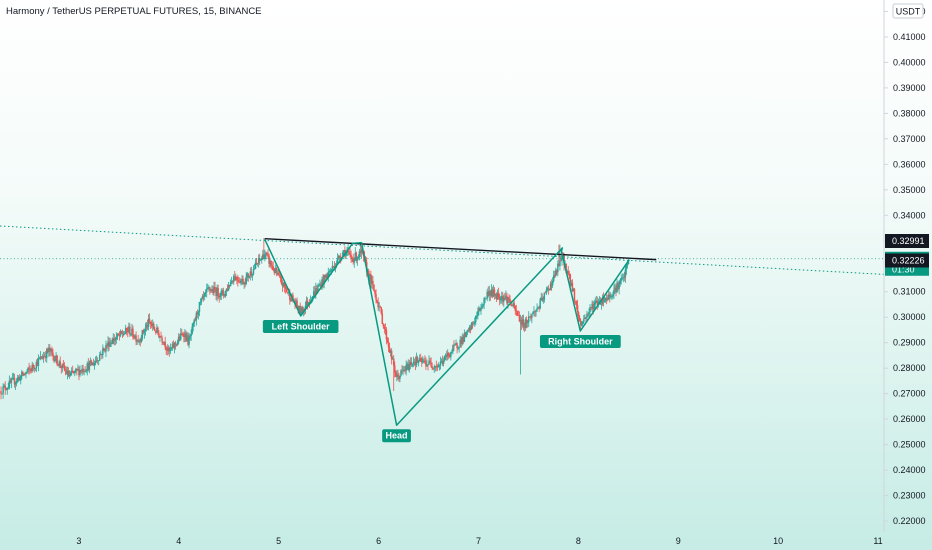 This screenshot has height=550, width=932. What do you see at coordinates (909, 419) in the screenshot?
I see `y-tick-label: 0.26000` at bounding box center [909, 419].